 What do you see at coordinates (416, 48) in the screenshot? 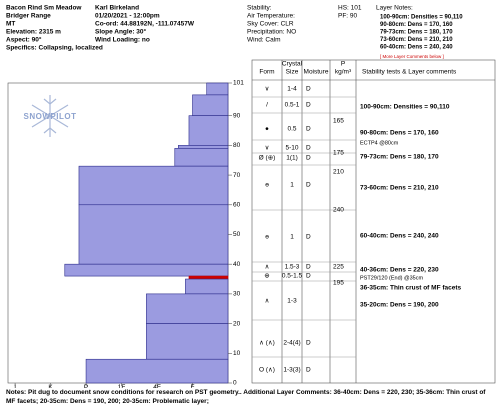
I see `layer-note: 60-40cm: Dens = 240, 240` at bounding box center [416, 48].